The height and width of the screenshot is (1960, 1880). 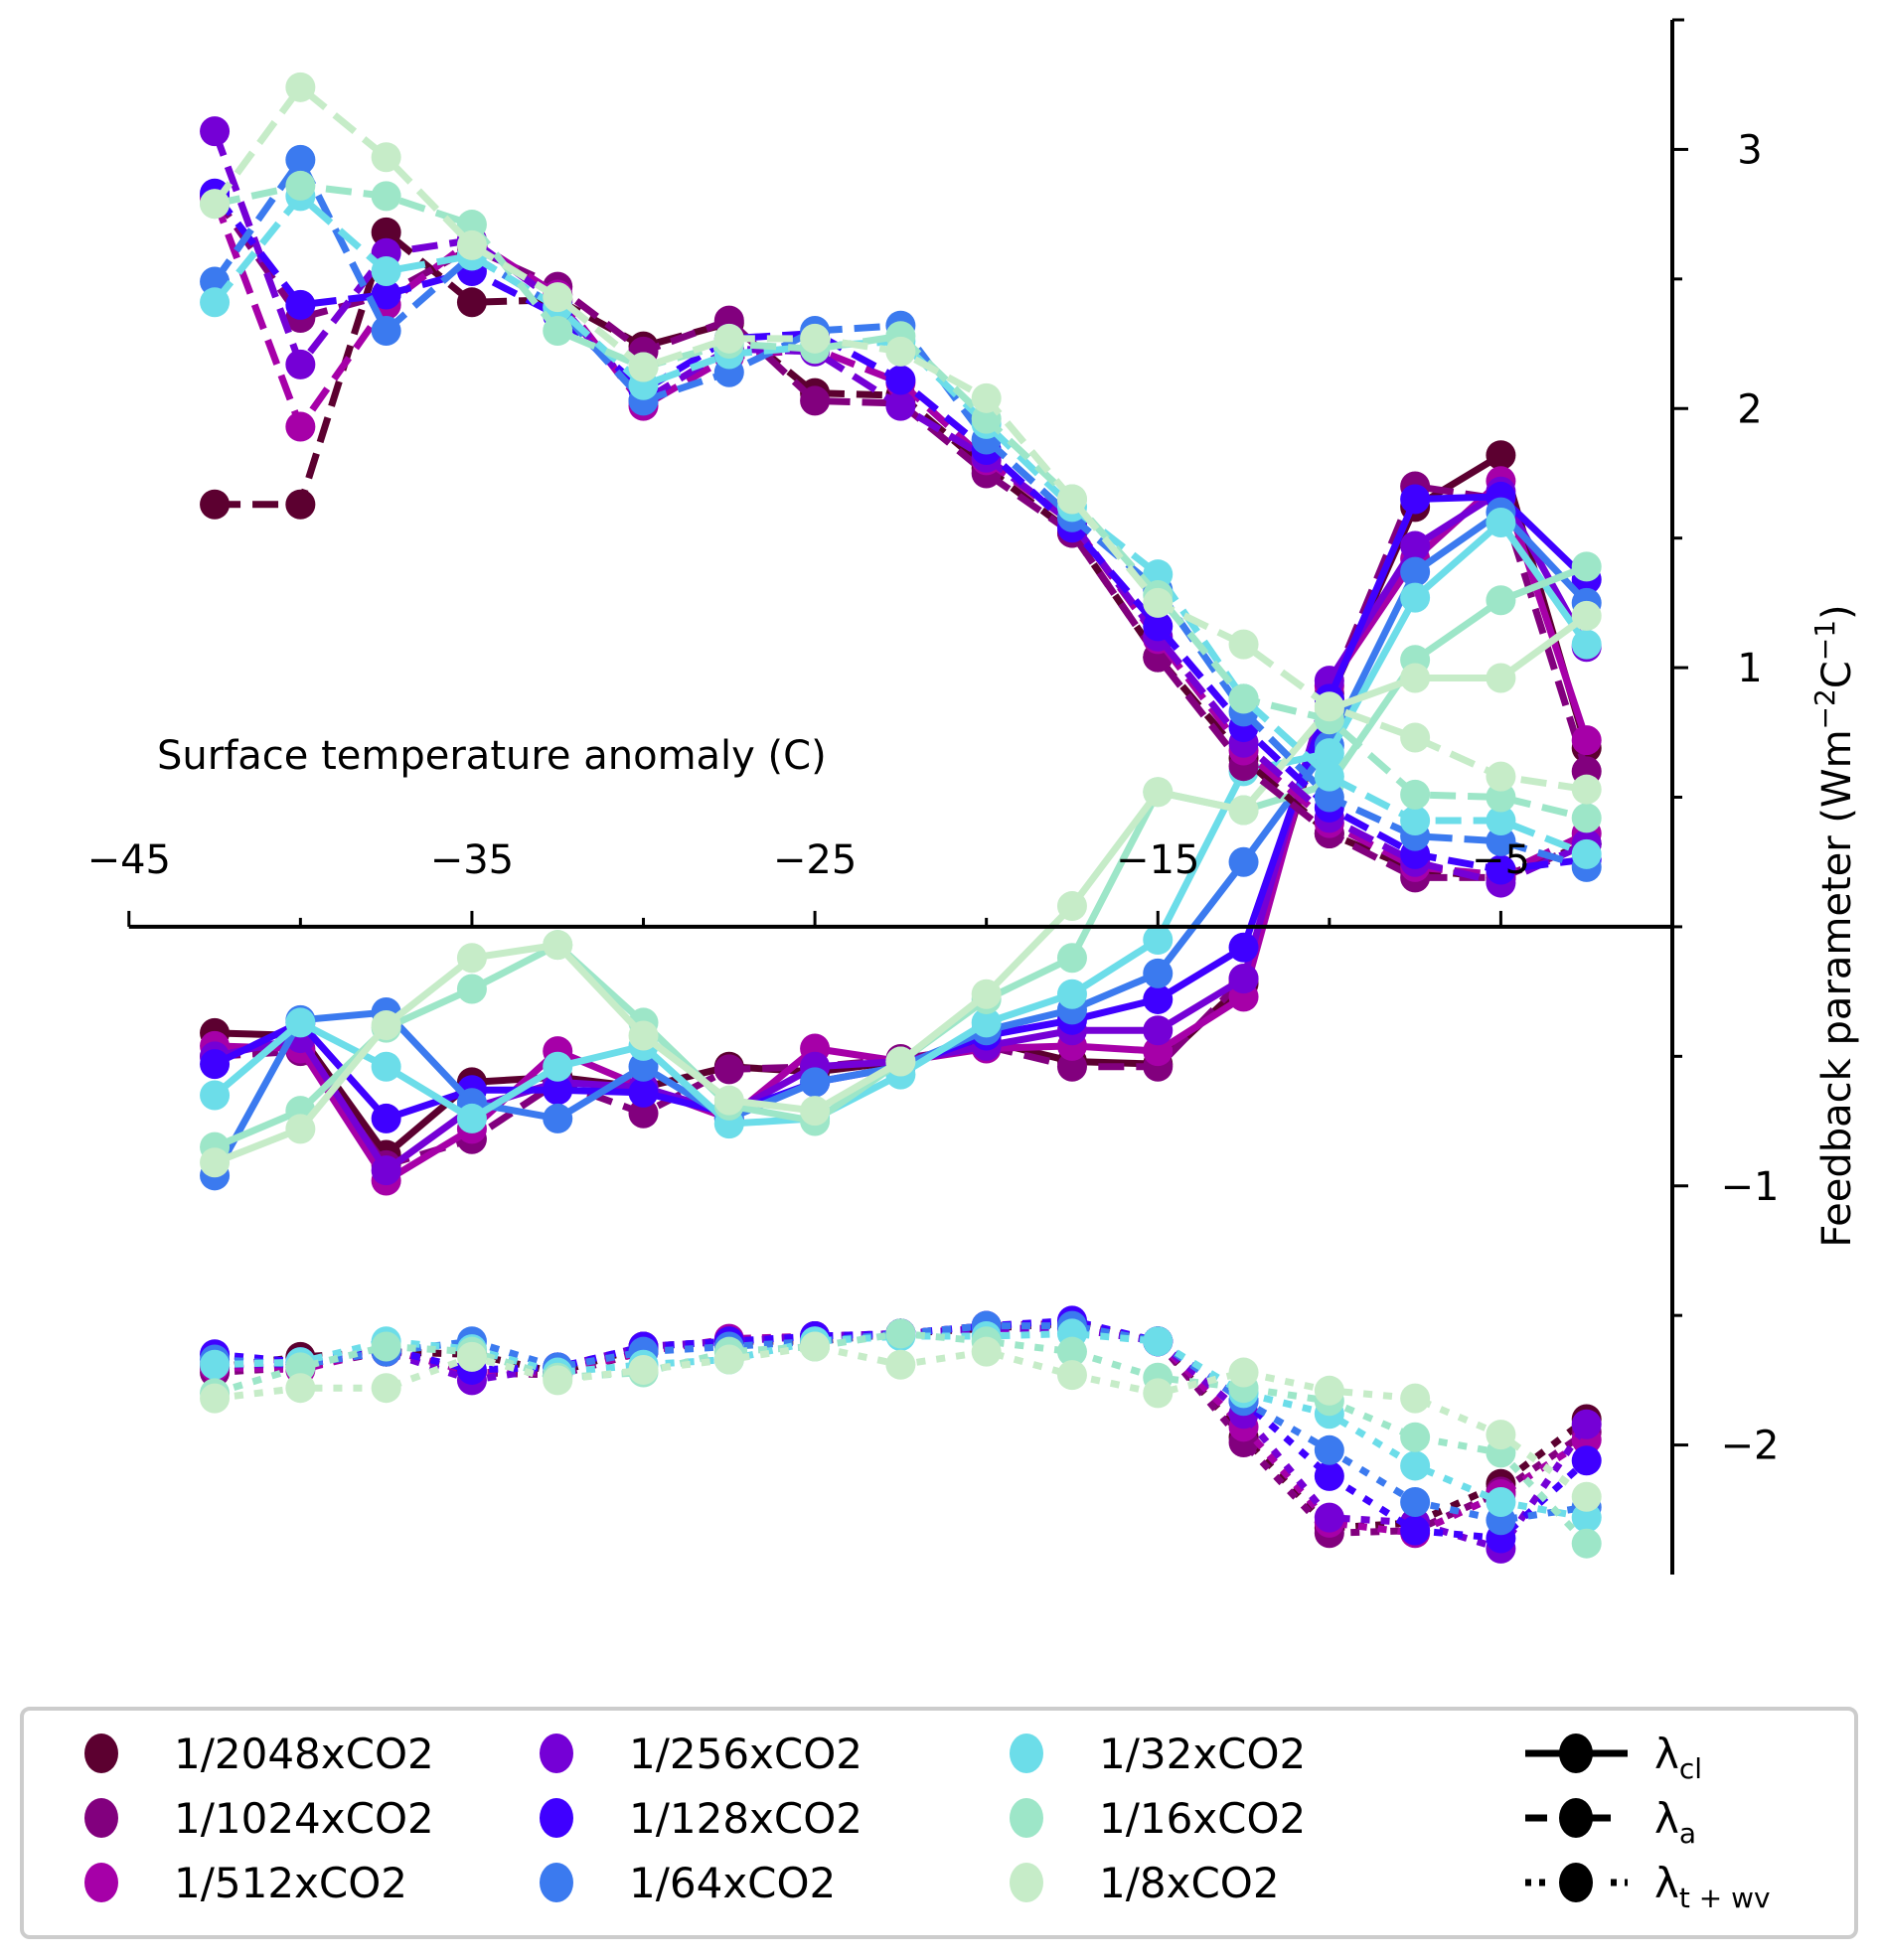 What do you see at coordinates (1750, 1187) in the screenshot?
I see `y-tick-label: −1` at bounding box center [1750, 1187].